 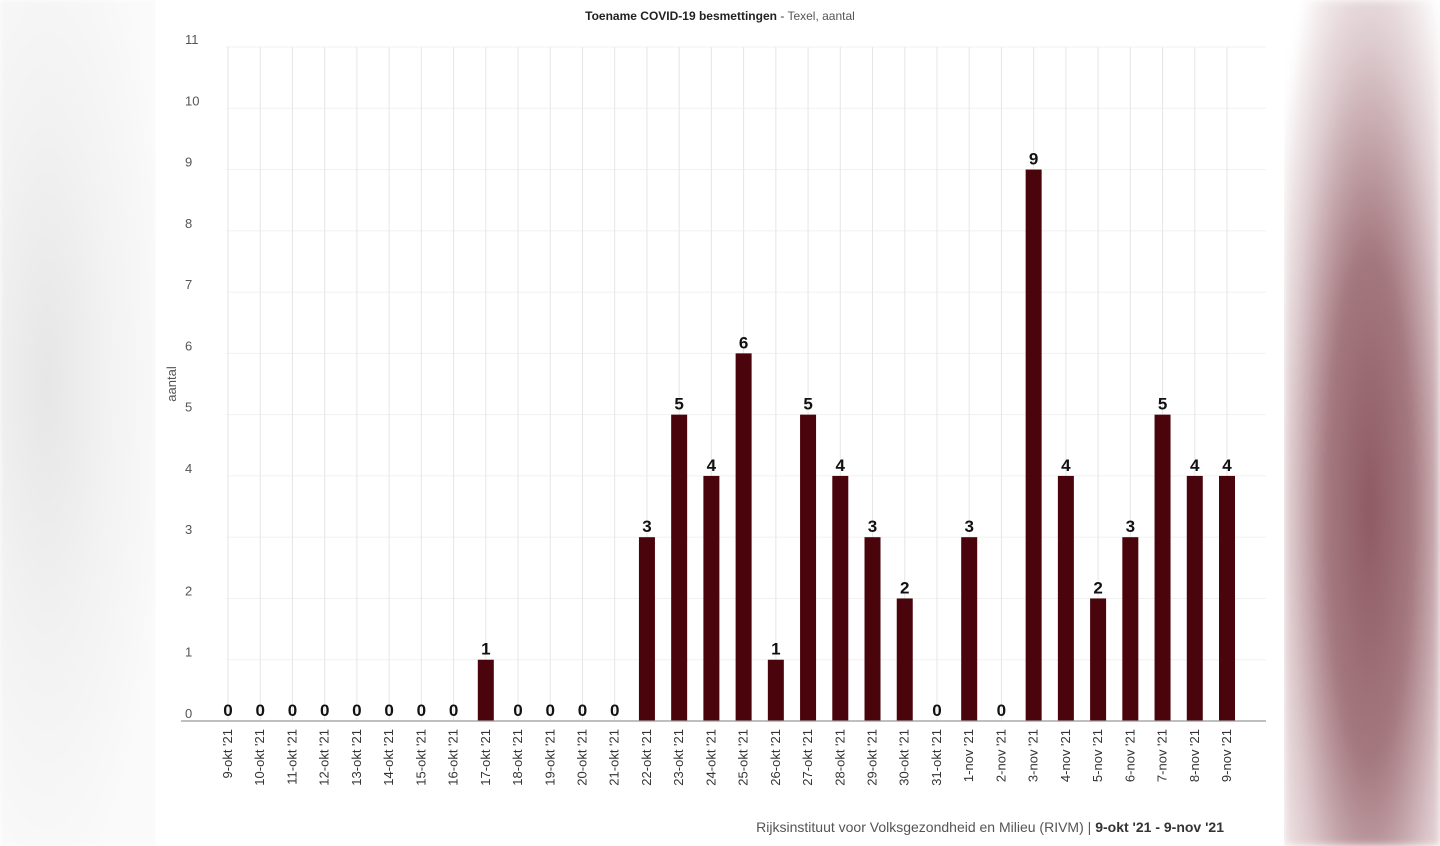 I want to click on x-tick-label: 28-okt '21, so click(x=839, y=757).